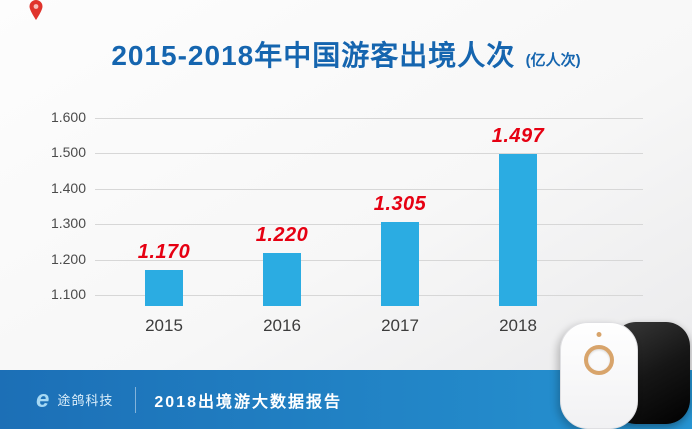 Image resolution: width=692 pixels, height=429 pixels. I want to click on x-axis-tick-label: 2018, so click(518, 325).